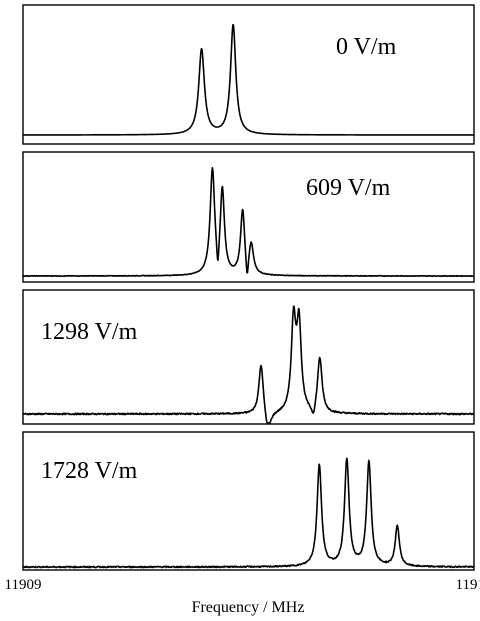 The image size is (480, 621). What do you see at coordinates (468, 585) in the screenshot?
I see `x-tick-label-max: 11910` at bounding box center [468, 585].